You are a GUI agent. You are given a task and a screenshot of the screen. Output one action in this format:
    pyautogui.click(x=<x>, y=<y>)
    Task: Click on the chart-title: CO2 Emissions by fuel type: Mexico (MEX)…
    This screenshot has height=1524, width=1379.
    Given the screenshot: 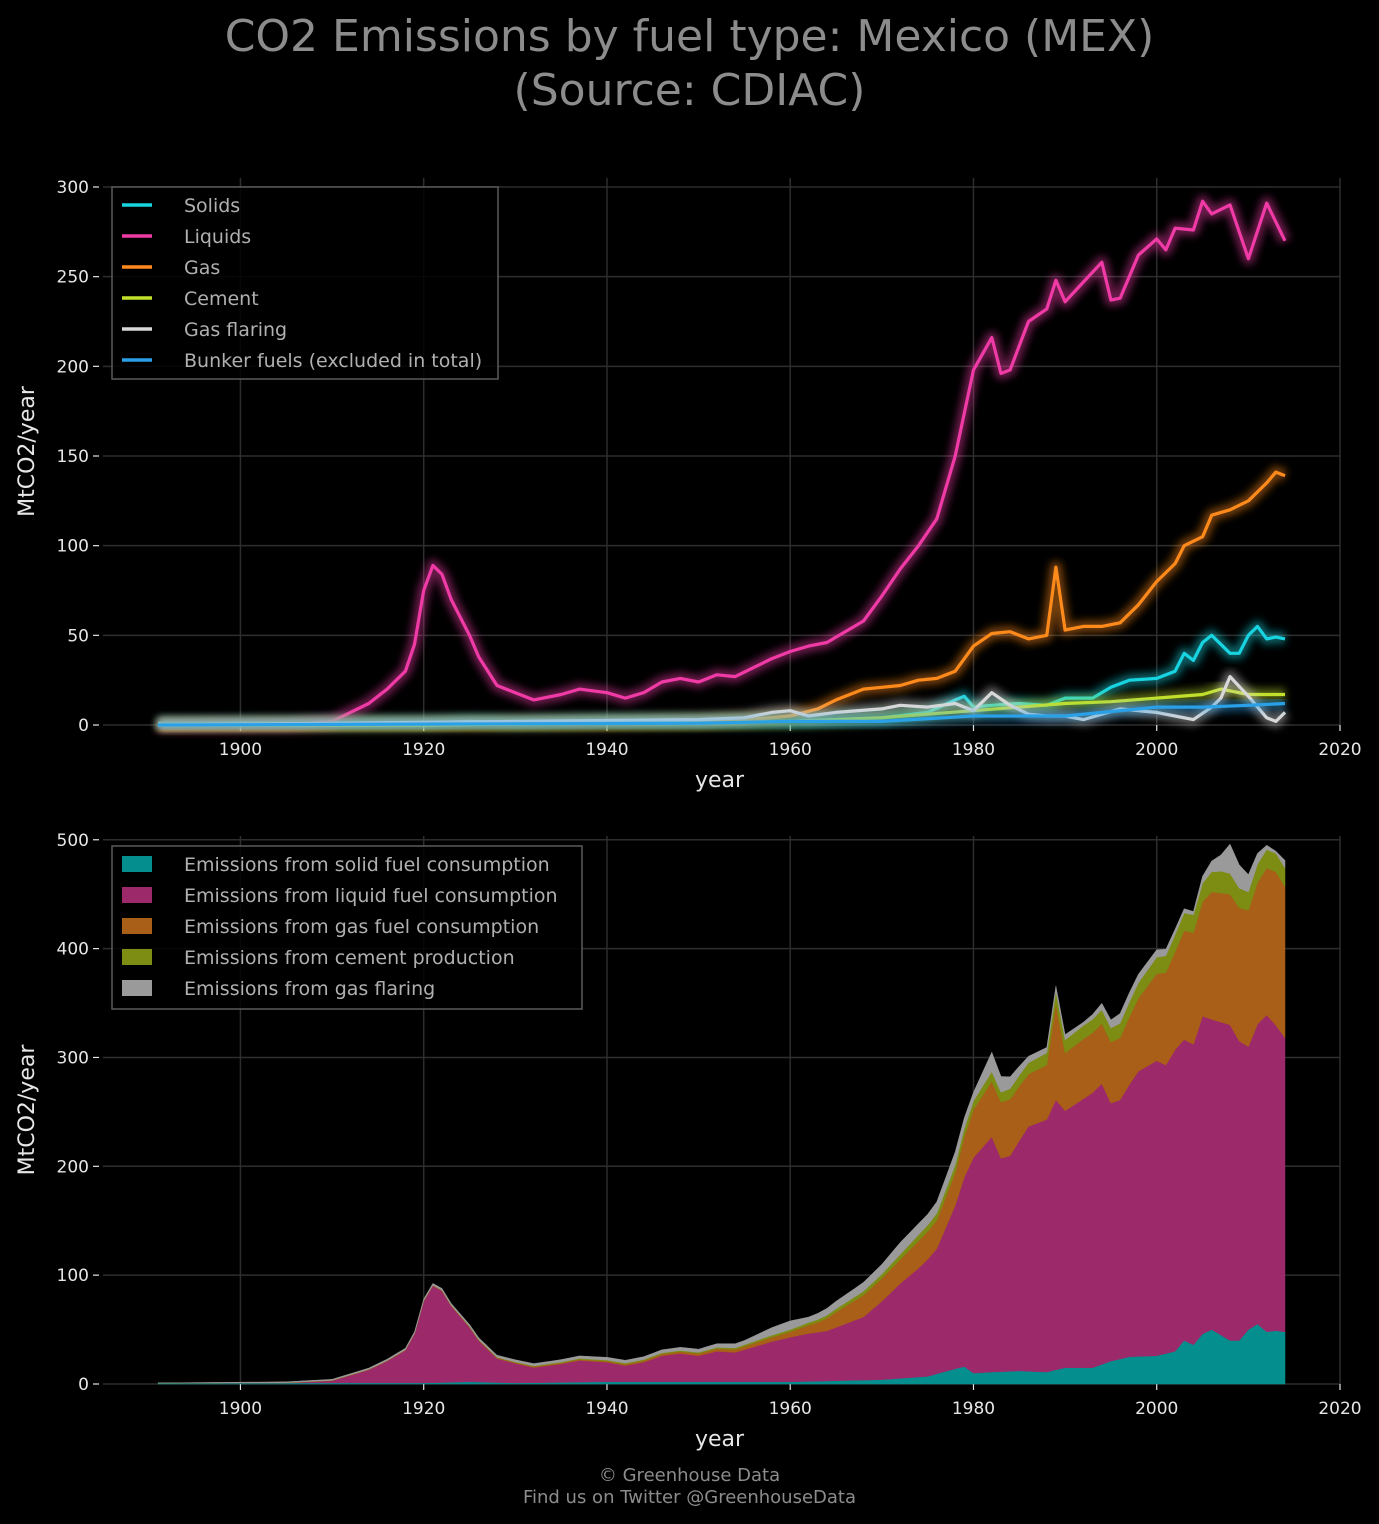 What is the action you would take?
    pyautogui.click(x=689, y=64)
    